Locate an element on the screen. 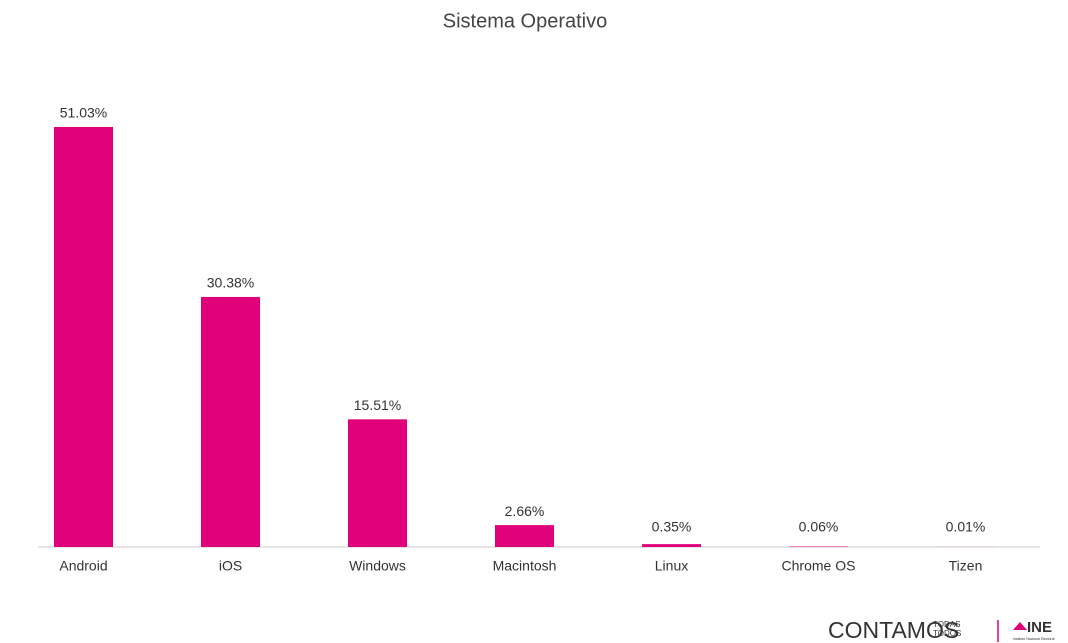  chart-title: Sistema Operativo is located at coordinates (525, 21).